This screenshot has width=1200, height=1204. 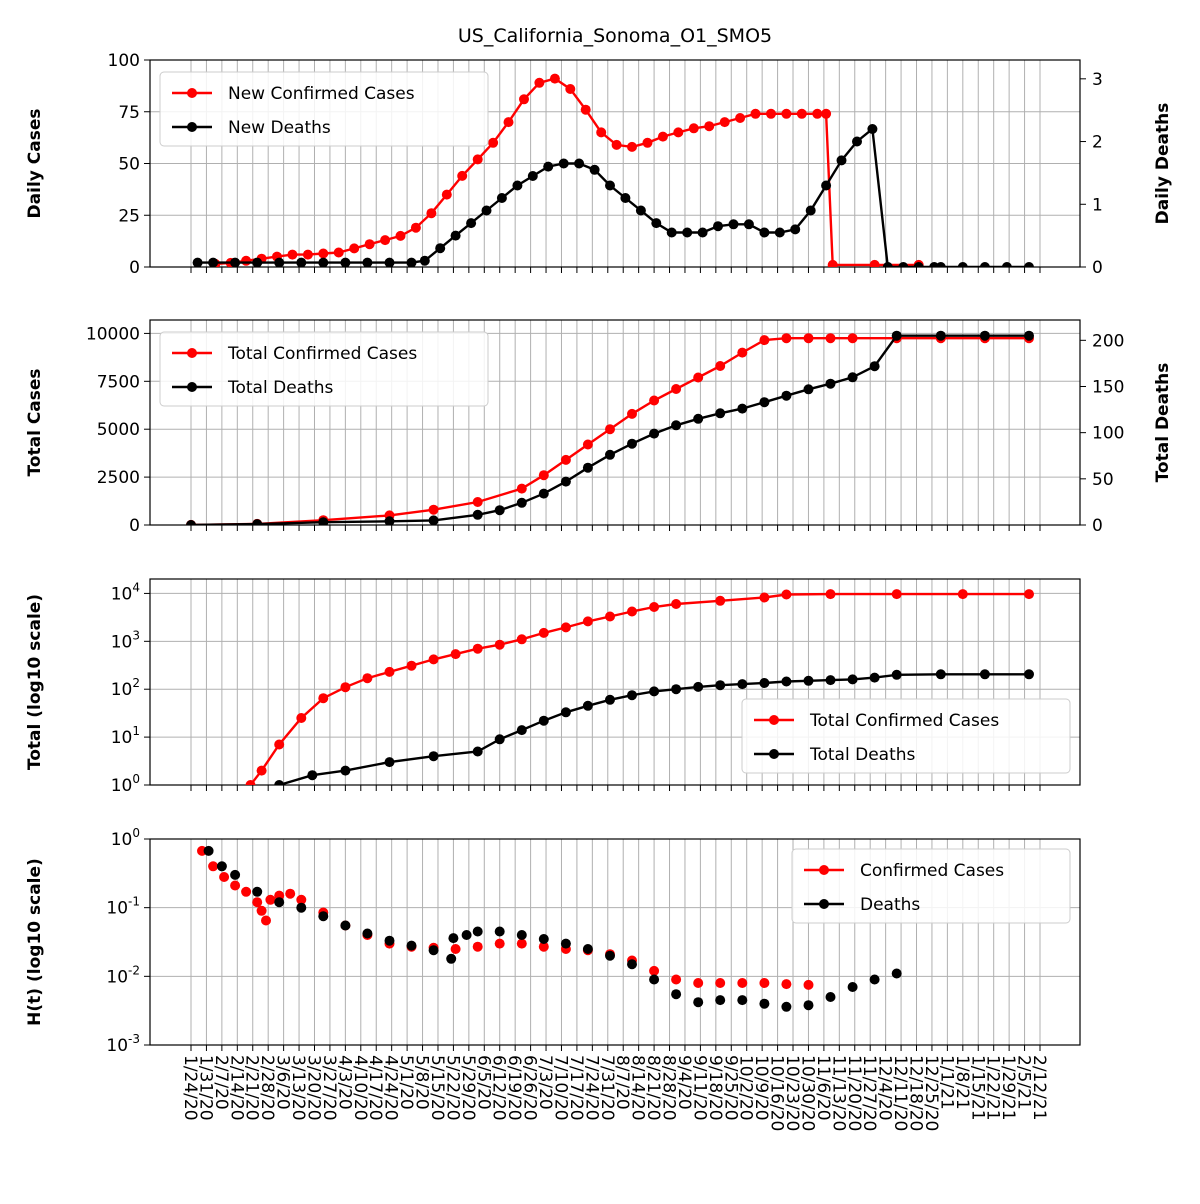 What do you see at coordinates (838, 1093) in the screenshot?
I see `x-tick-label: 11/13/20` at bounding box center [838, 1093].